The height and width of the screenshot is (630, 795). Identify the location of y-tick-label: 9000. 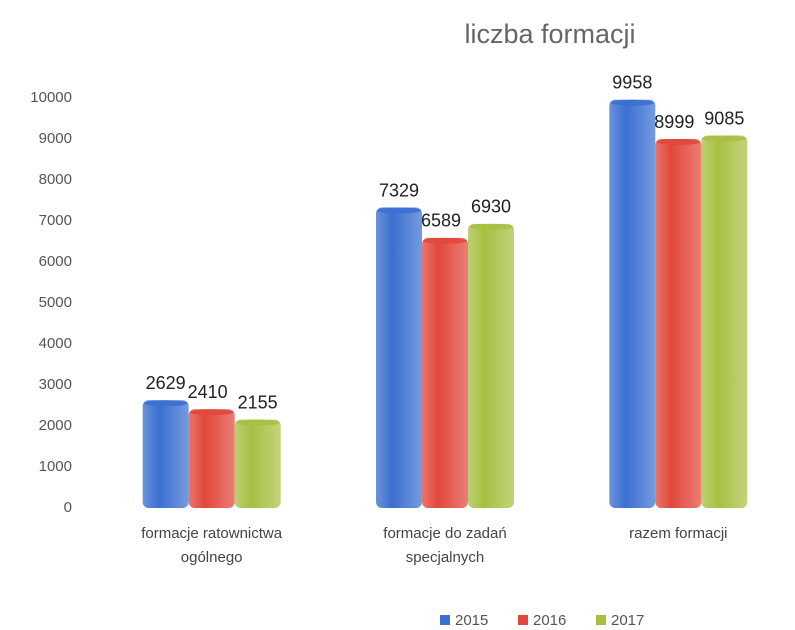
(55, 138).